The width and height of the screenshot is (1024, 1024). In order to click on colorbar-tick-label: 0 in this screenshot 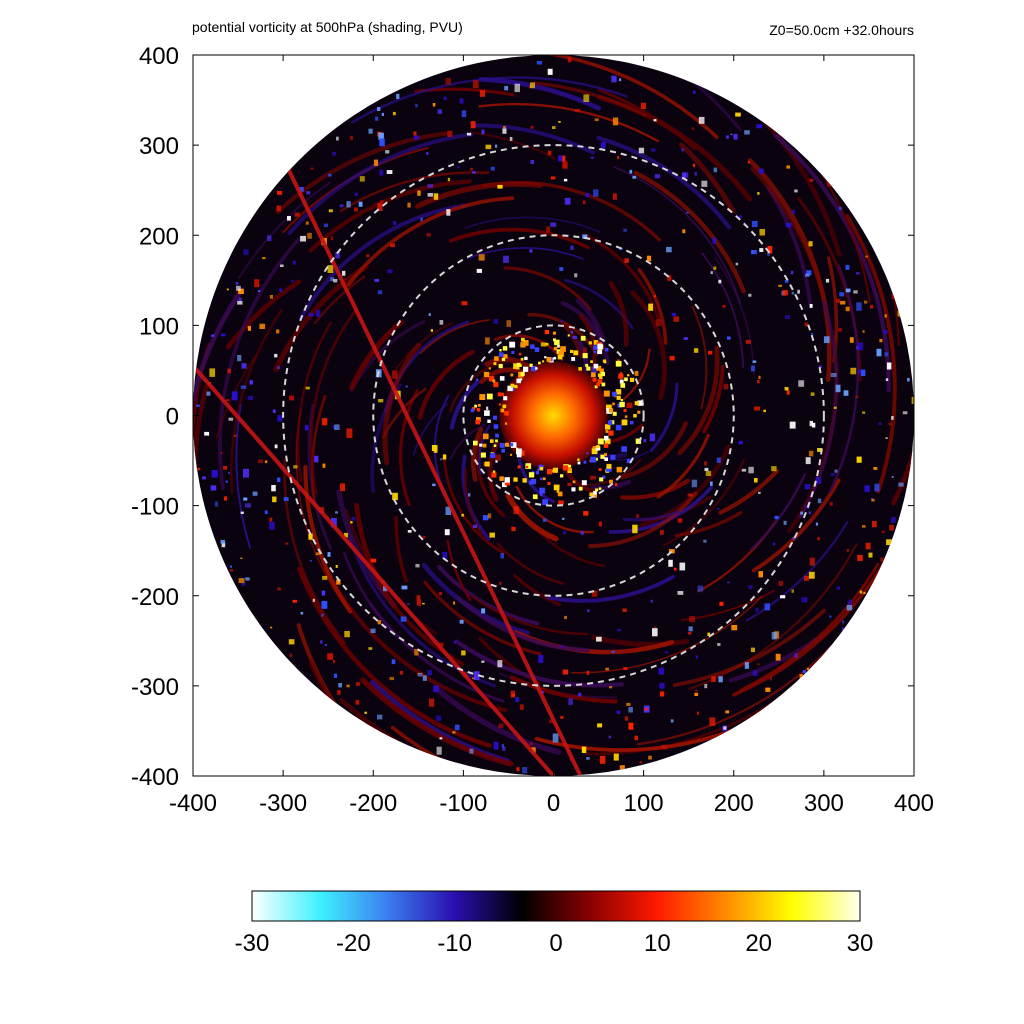, I will do `click(555, 943)`.